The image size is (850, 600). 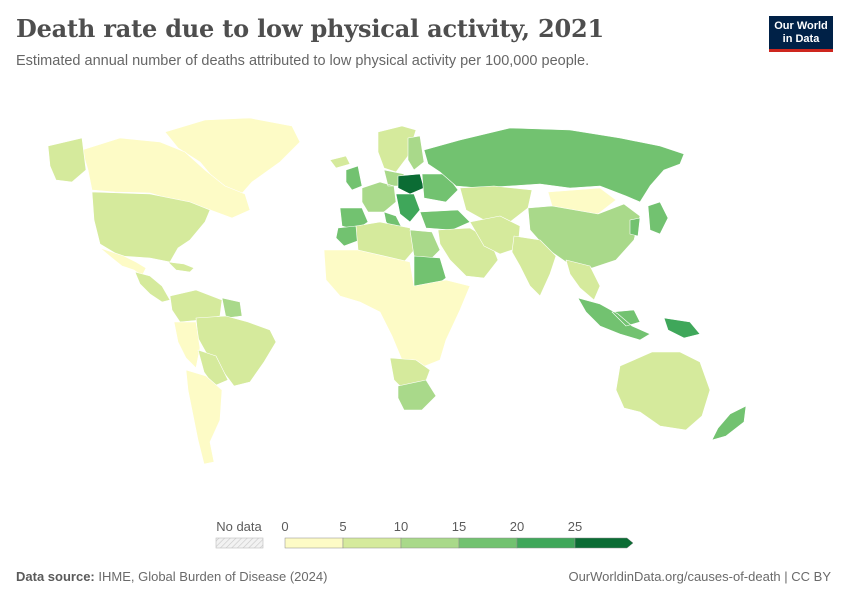 What do you see at coordinates (232, 158) in the screenshot?
I see `map-region-greenland` at bounding box center [232, 158].